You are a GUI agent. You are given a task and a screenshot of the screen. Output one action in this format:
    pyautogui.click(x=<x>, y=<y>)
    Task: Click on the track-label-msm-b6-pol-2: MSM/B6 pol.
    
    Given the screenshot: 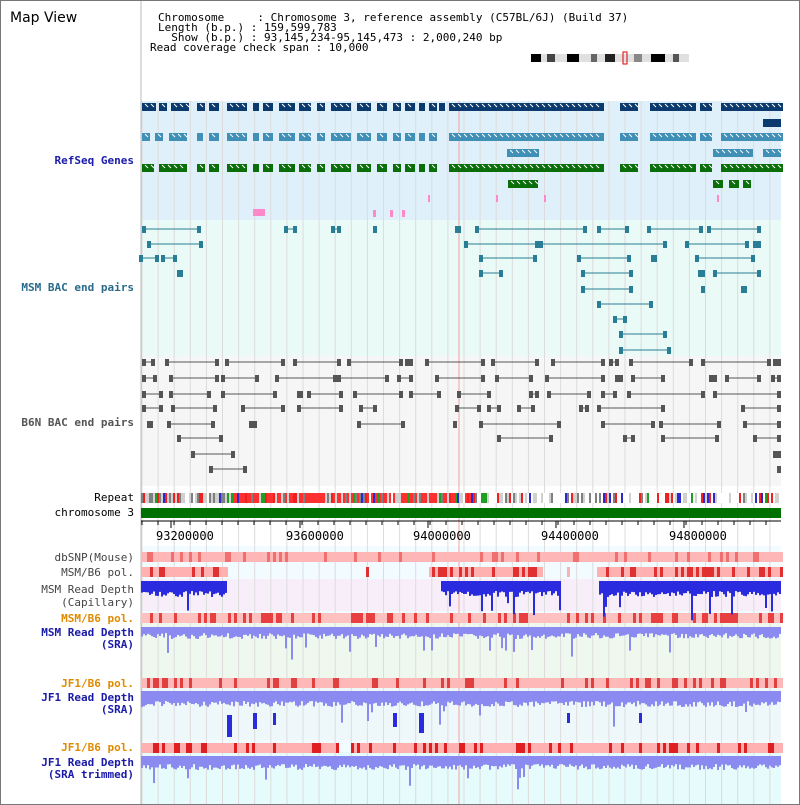 What is the action you would take?
    pyautogui.click(x=97, y=618)
    